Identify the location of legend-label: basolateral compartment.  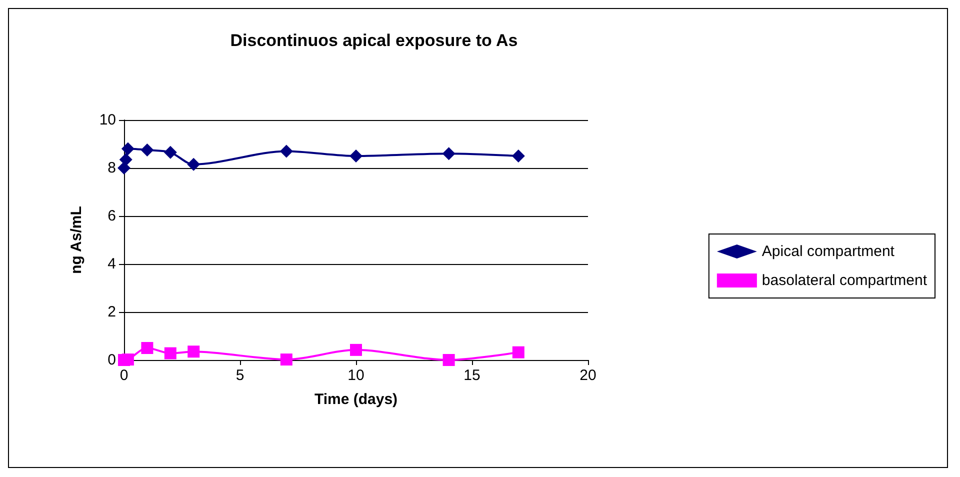
(845, 280).